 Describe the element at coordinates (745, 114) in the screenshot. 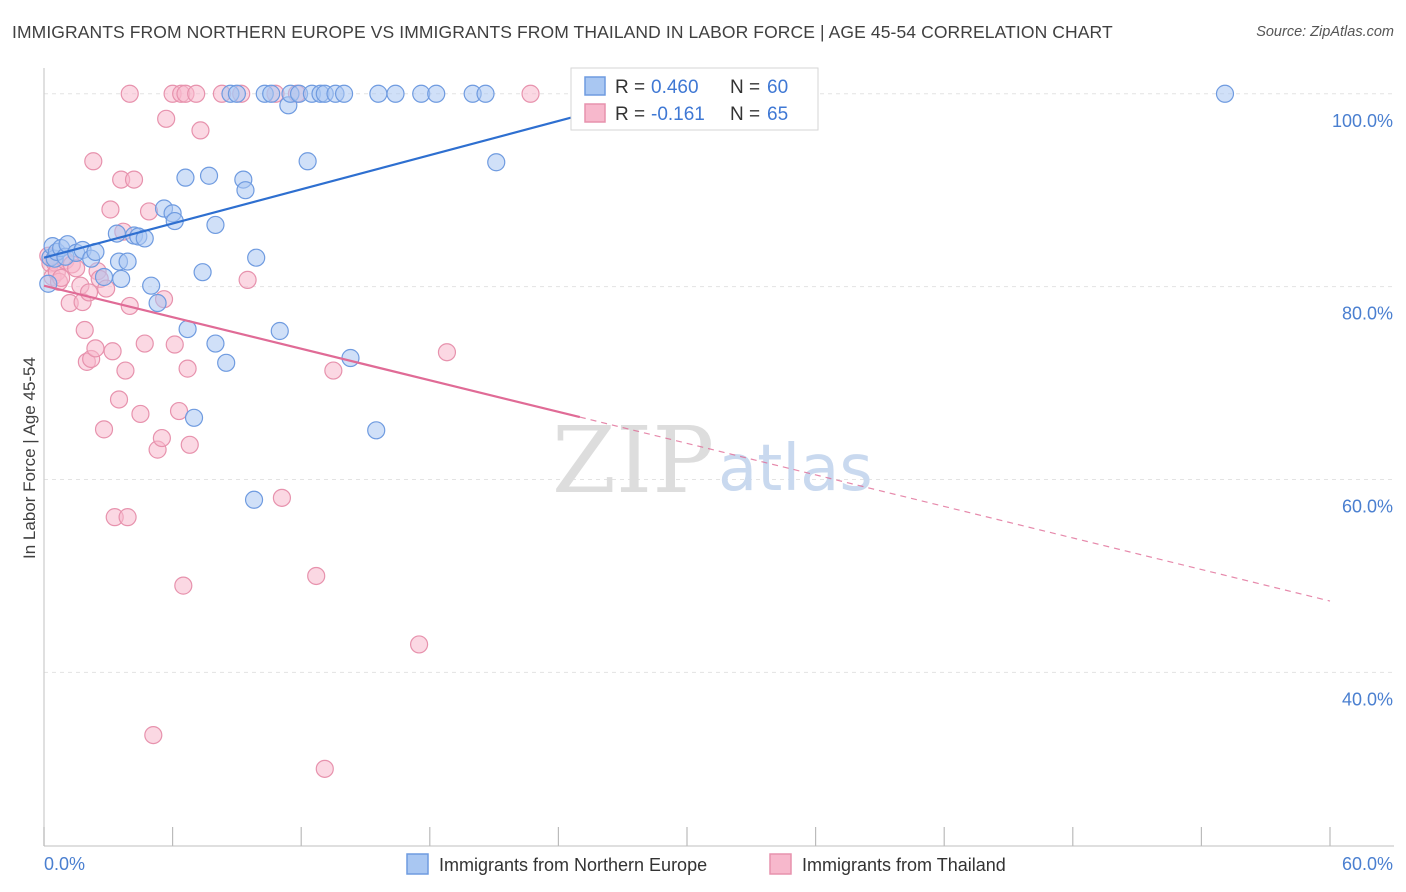

I see `legend-n-label-pink: N =` at that location.